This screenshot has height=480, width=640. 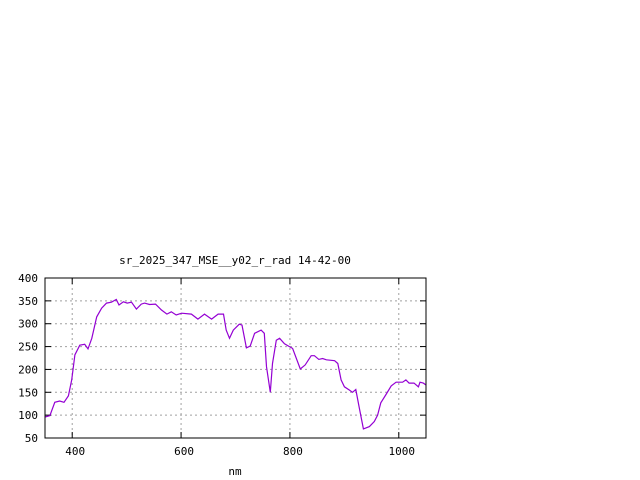 I want to click on x-tick-label: 400, so click(x=75, y=451).